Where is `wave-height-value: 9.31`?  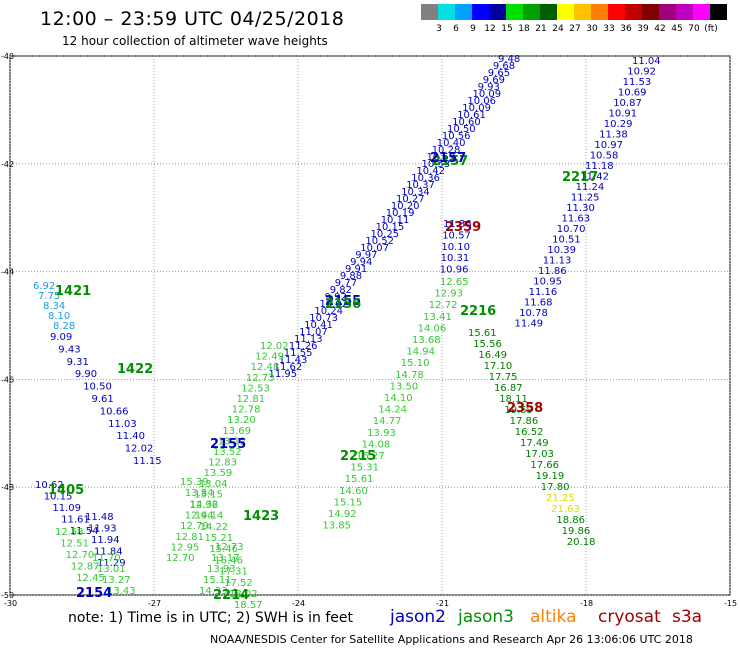 wave-height-value: 9.31 is located at coordinates (78, 362).